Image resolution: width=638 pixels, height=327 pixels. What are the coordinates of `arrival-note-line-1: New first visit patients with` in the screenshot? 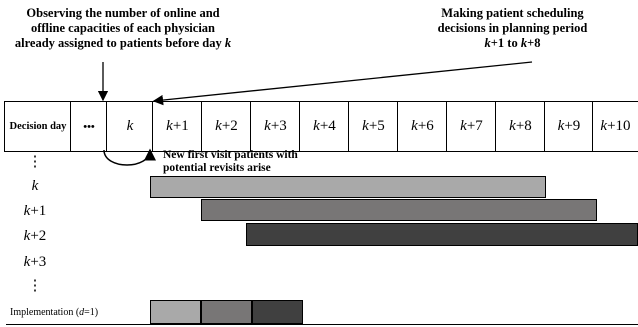 It's located at (230, 155).